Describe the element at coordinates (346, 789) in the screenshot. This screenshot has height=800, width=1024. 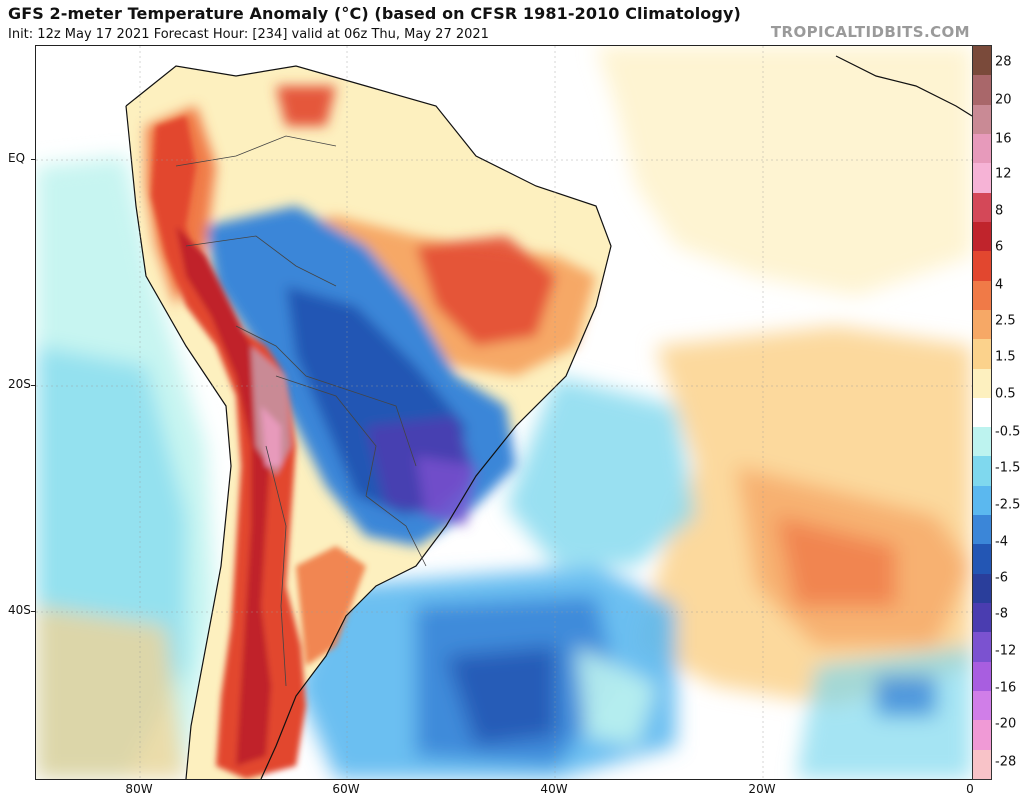
I see `lon-label-60w: 60W` at that location.